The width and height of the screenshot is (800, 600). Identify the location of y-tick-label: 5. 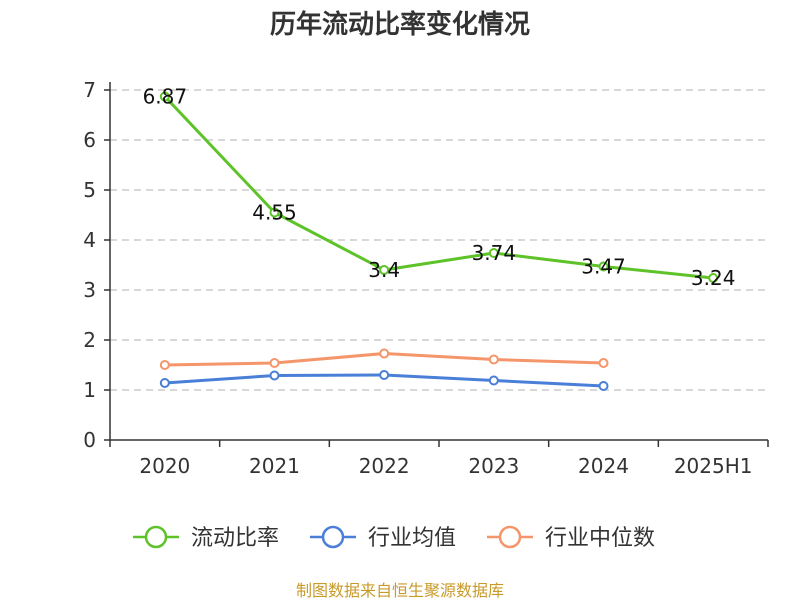
(89, 190).